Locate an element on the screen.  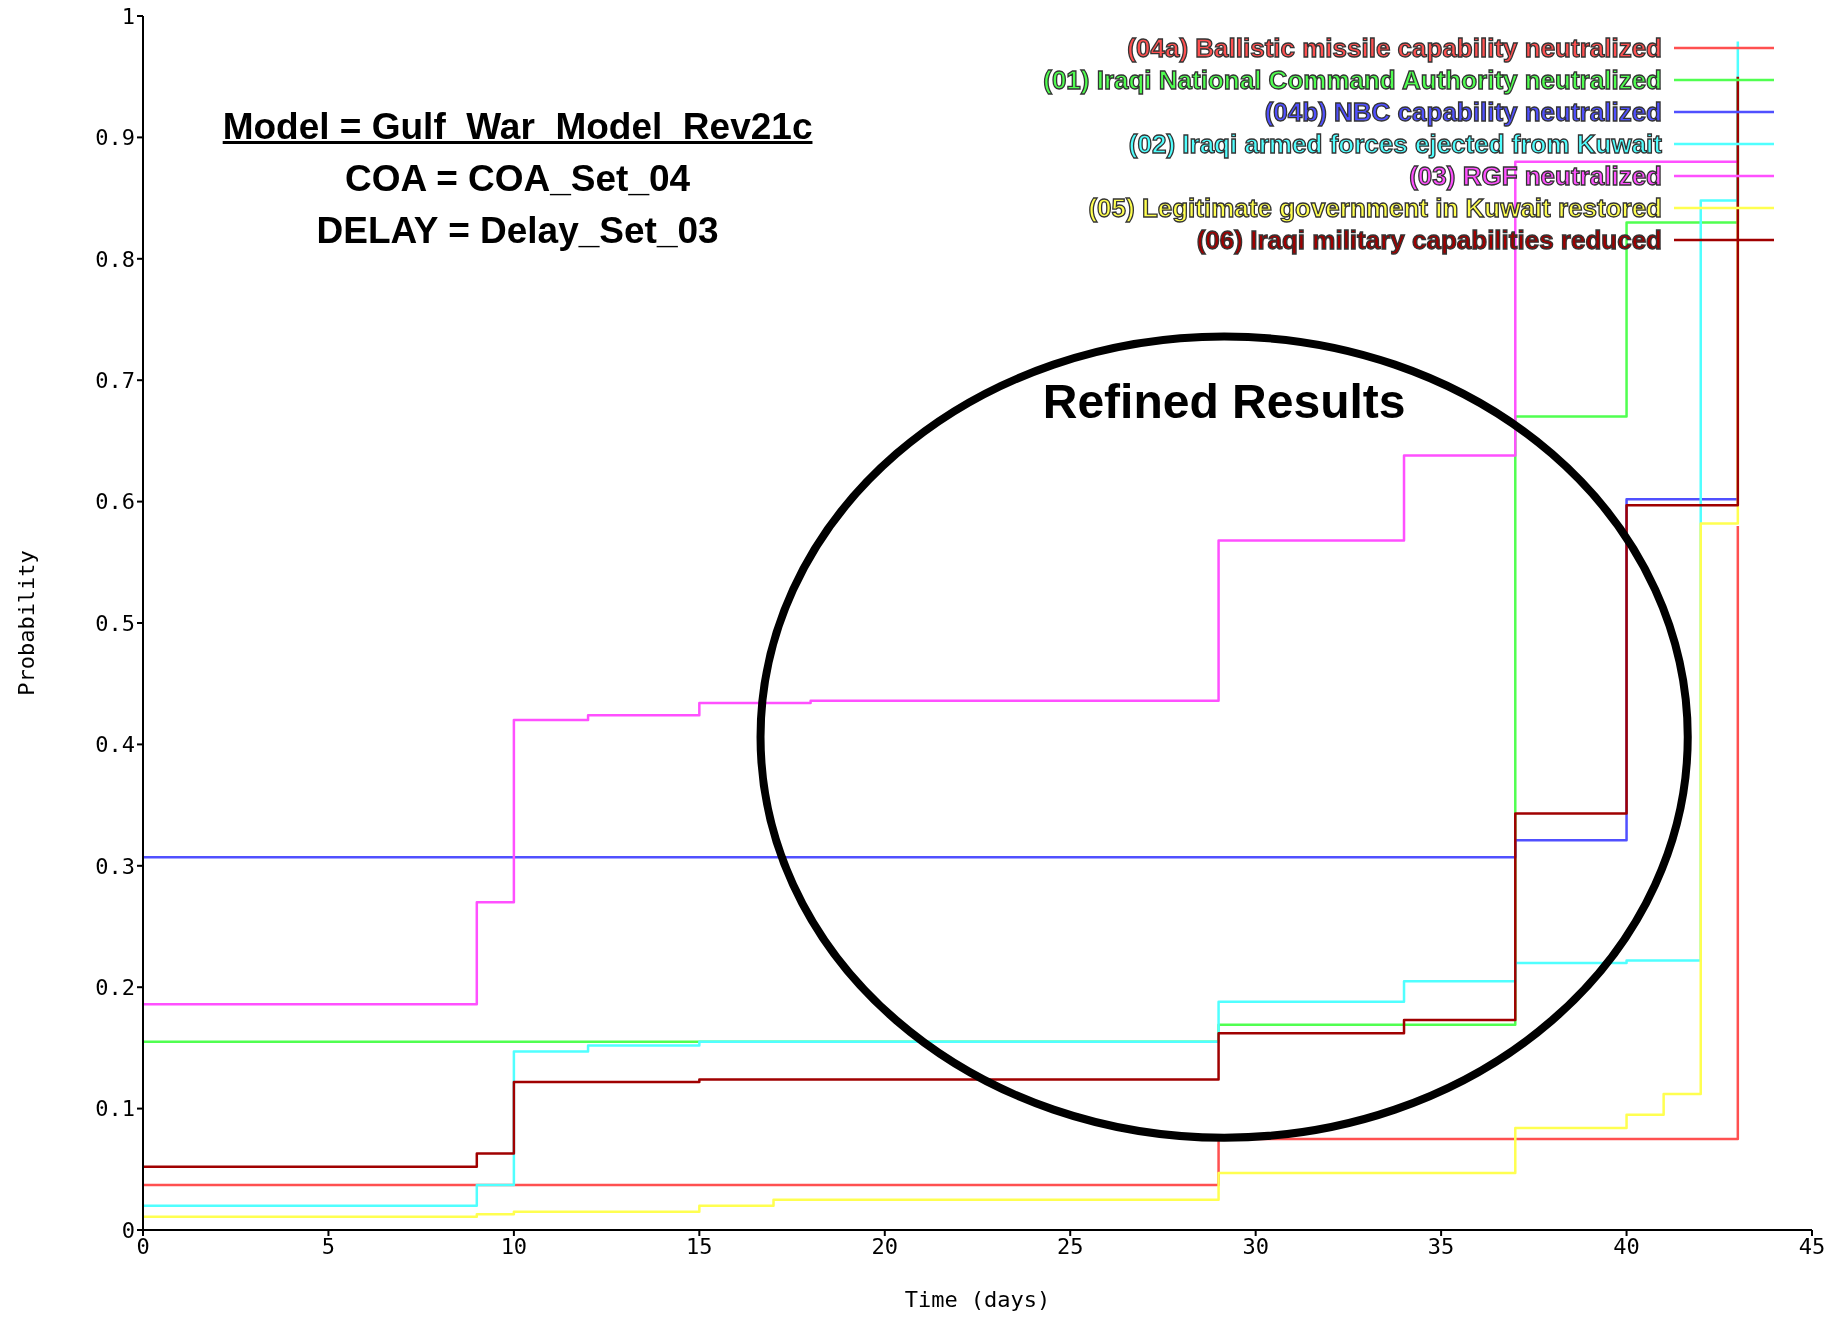
annotation: Model = Gulf_War_Model_Rev21c is located at coordinates (517, 126).